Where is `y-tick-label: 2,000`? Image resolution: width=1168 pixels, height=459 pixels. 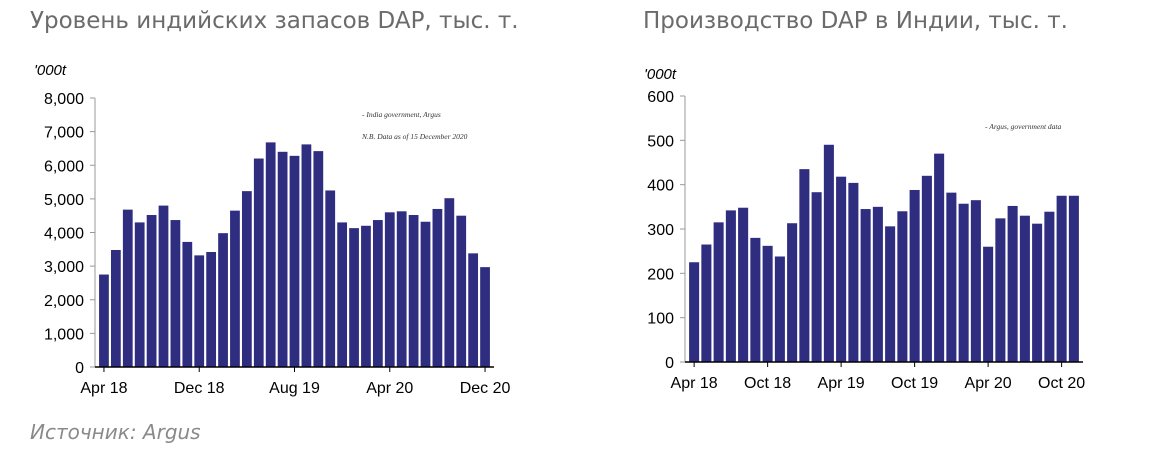 y-tick-label: 2,000 is located at coordinates (64, 301).